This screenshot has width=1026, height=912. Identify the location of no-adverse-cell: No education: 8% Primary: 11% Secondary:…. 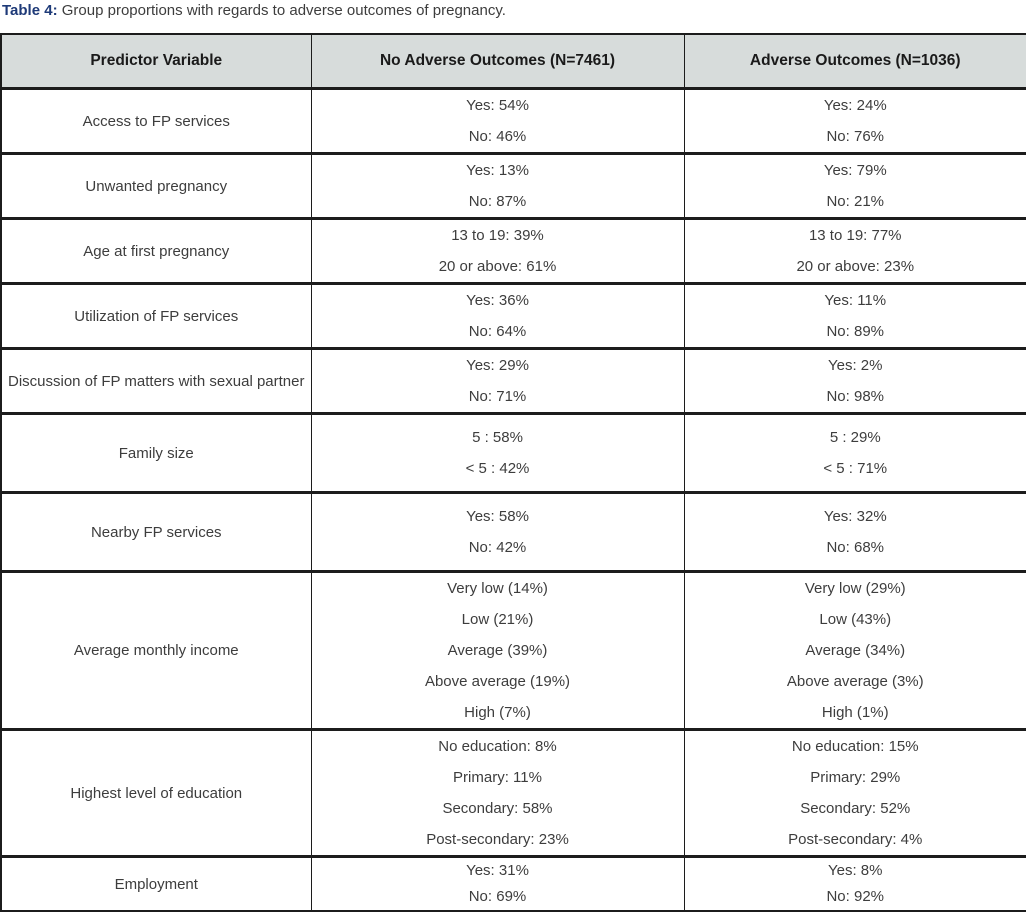
(497, 793).